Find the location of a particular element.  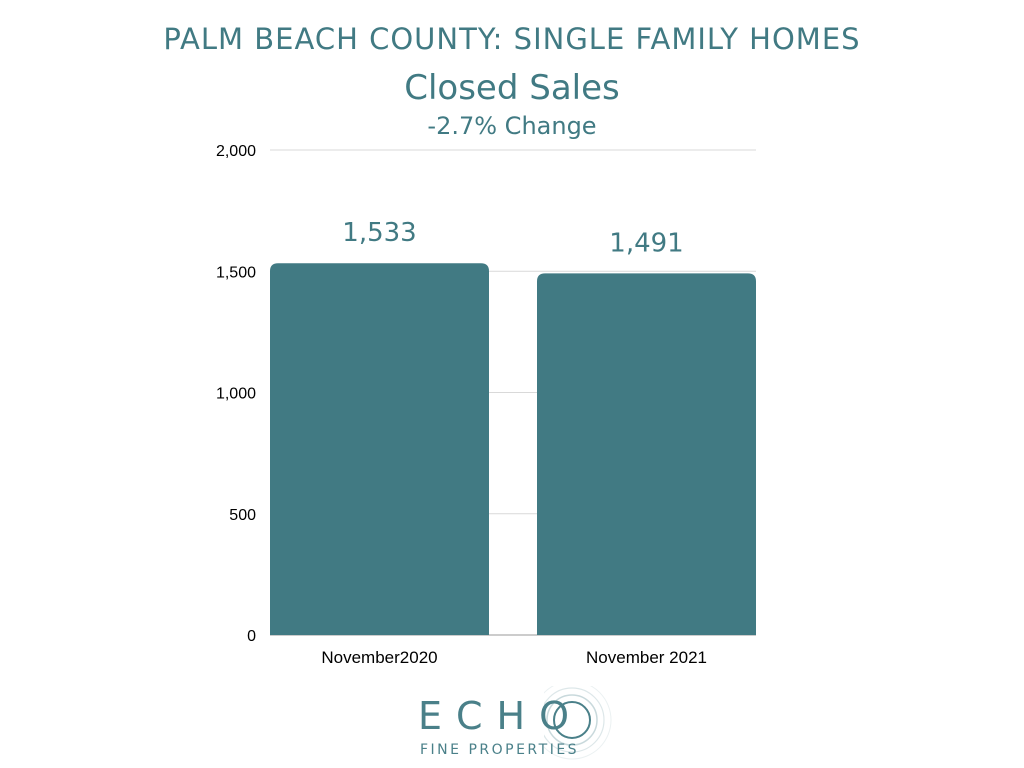

ripple-rings-icon is located at coordinates (578, 723).